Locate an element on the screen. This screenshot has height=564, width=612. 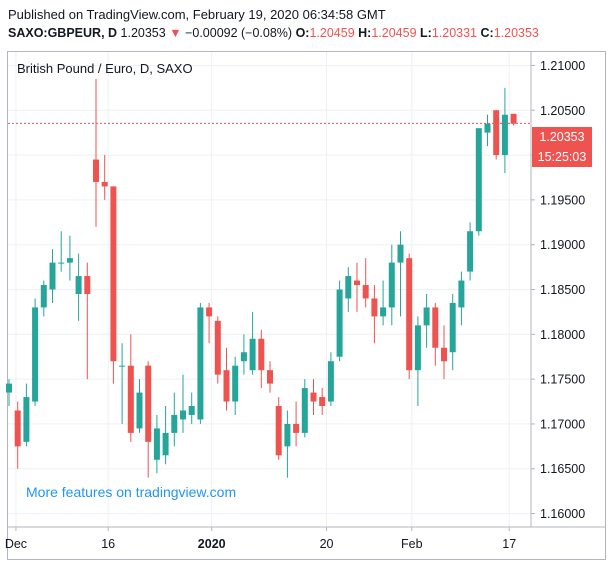
y-tick-label: 1.18500 is located at coordinates (562, 290).